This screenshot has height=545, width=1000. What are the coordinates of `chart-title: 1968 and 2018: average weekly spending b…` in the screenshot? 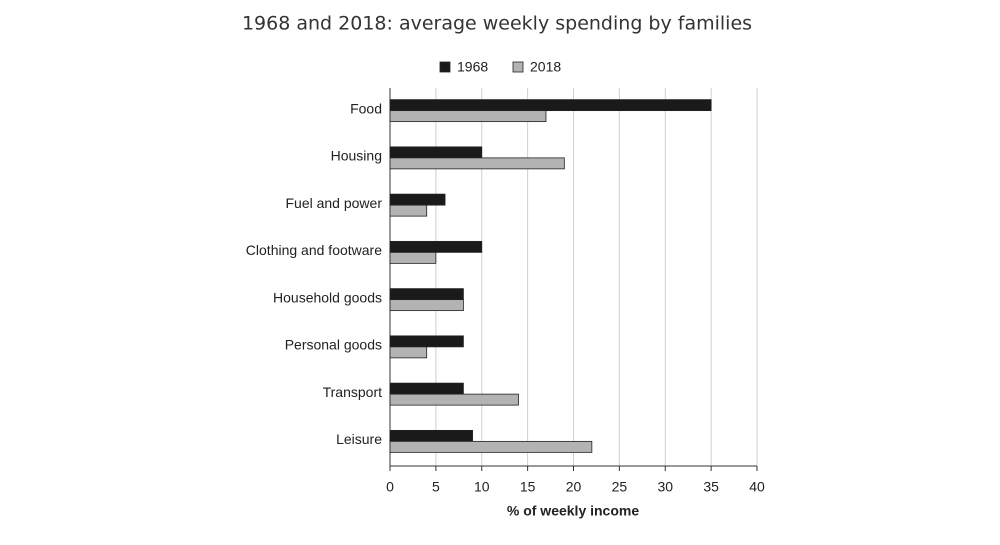 It's located at (497, 24).